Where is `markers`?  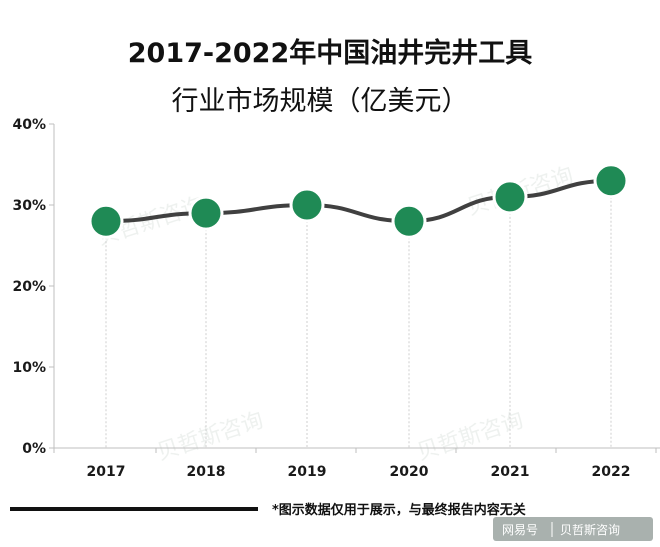 markers is located at coordinates (358, 201).